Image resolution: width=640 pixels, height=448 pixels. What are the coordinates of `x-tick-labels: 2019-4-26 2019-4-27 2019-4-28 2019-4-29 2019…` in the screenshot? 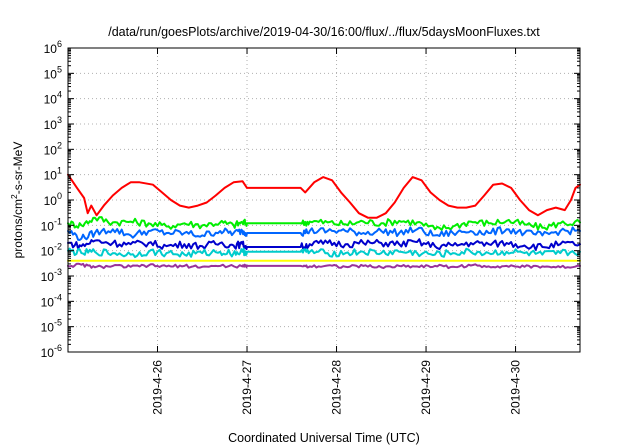 It's located at (337, 387).